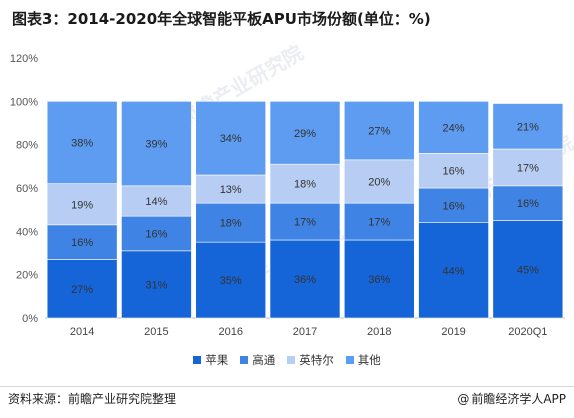  I want to click on data-label: 35%, so click(231, 281).